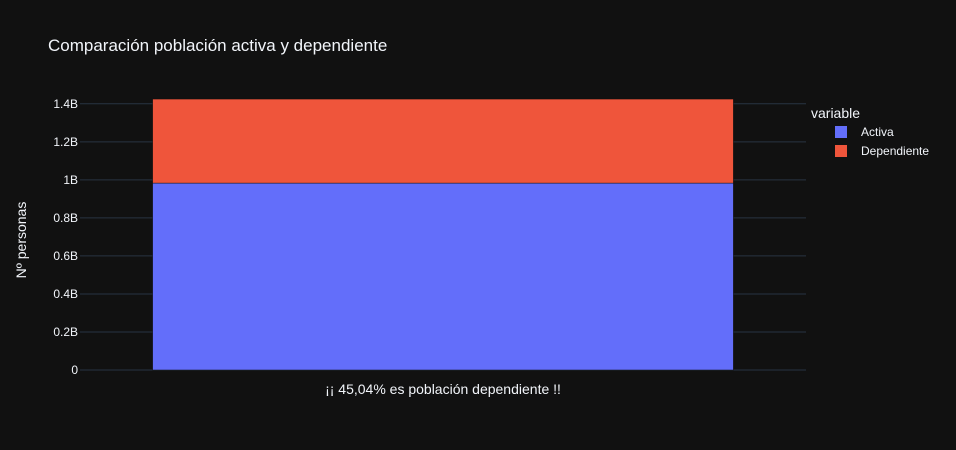 The width and height of the screenshot is (956, 450). I want to click on legend-swatch-activa, so click(841, 132).